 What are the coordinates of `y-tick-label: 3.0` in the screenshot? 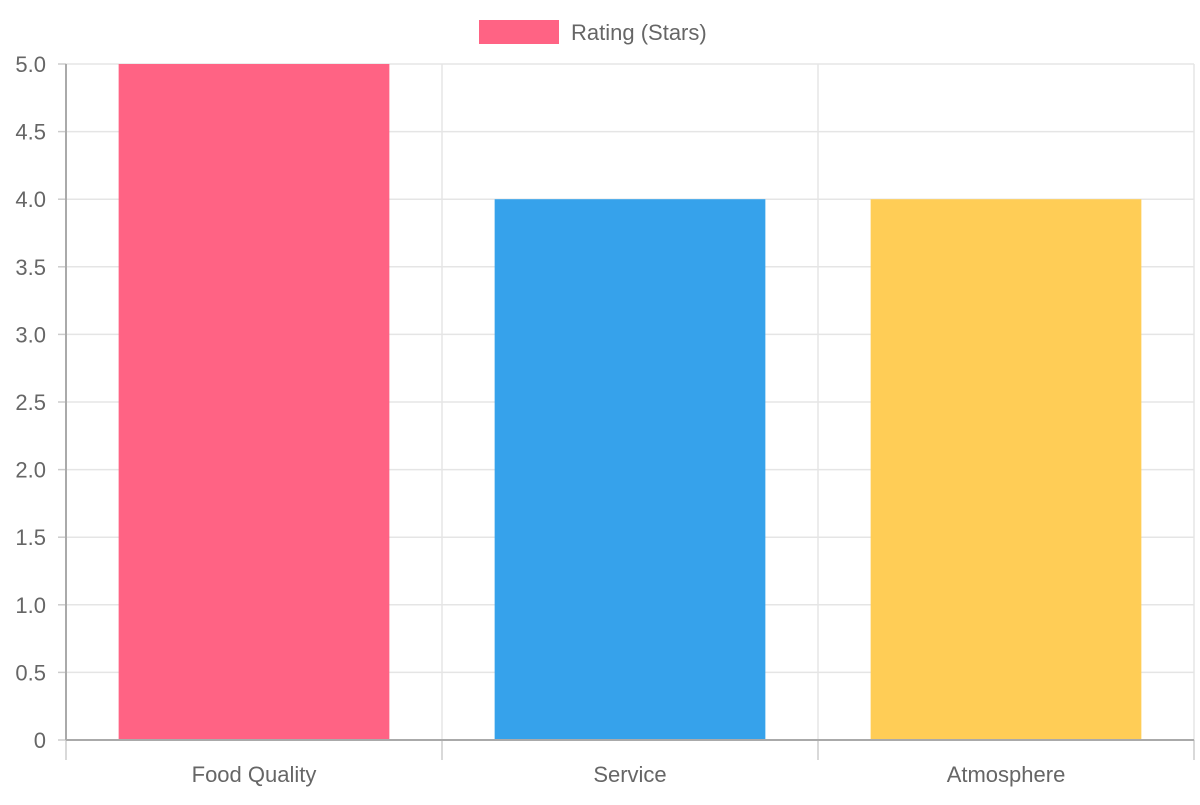 It's located at (30, 334).